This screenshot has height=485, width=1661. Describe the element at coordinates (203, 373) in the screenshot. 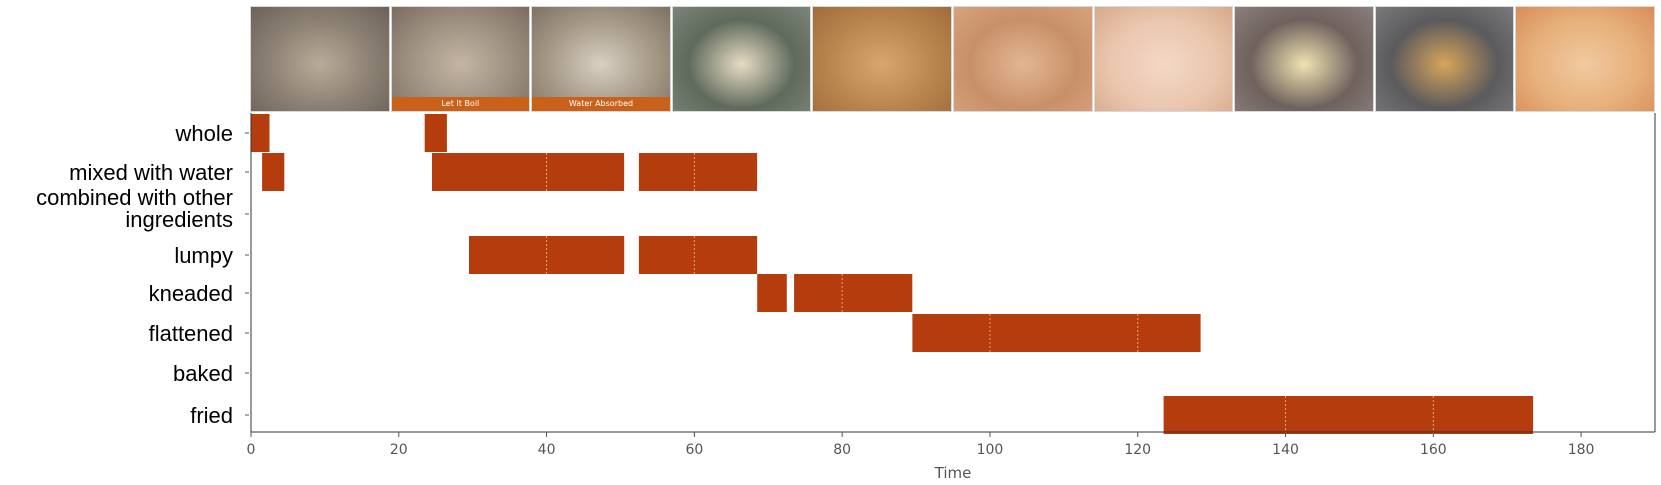

I see `row-label: baked` at that location.